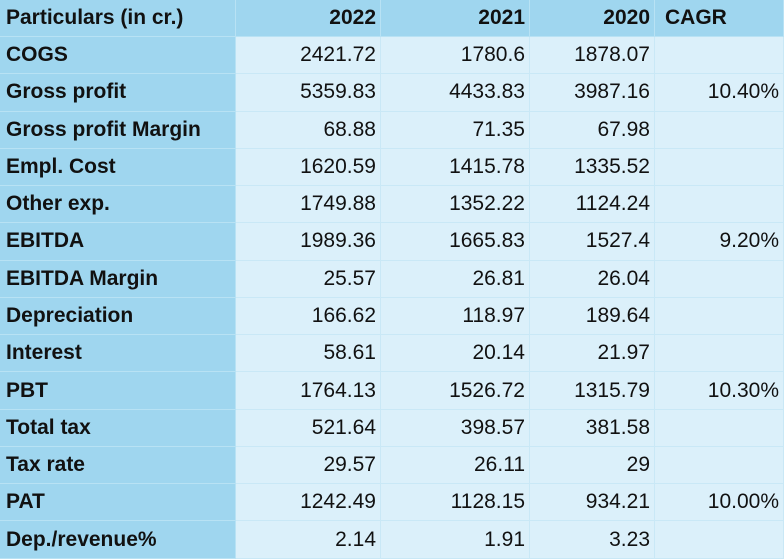 Image resolution: width=784 pixels, height=559 pixels. What do you see at coordinates (308, 391) in the screenshot?
I see `value-cell: 1764.13` at bounding box center [308, 391].